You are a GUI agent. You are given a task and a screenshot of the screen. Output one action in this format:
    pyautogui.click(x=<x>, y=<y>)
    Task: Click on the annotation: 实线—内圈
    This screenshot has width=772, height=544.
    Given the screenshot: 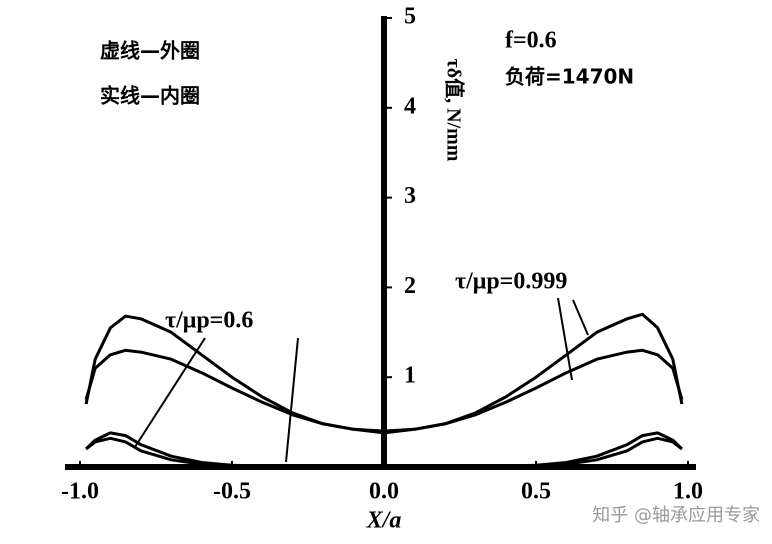 What is the action you would take?
    pyautogui.click(x=150, y=96)
    